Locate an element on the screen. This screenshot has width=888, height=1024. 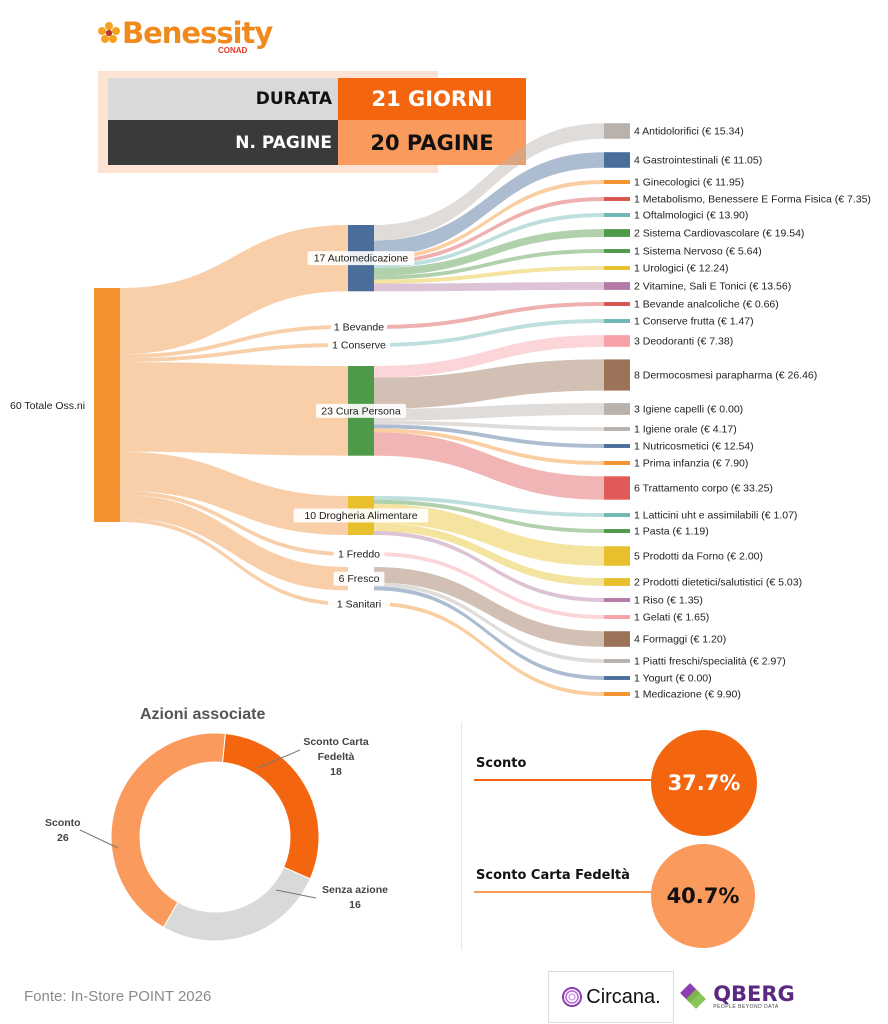
category-label-bg-sani is located at coordinates (359, 603).